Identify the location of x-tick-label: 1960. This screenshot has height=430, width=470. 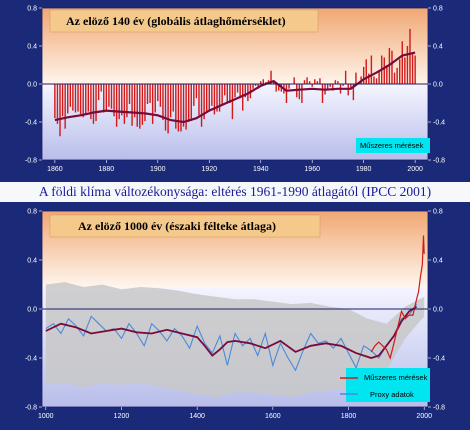
(312, 169).